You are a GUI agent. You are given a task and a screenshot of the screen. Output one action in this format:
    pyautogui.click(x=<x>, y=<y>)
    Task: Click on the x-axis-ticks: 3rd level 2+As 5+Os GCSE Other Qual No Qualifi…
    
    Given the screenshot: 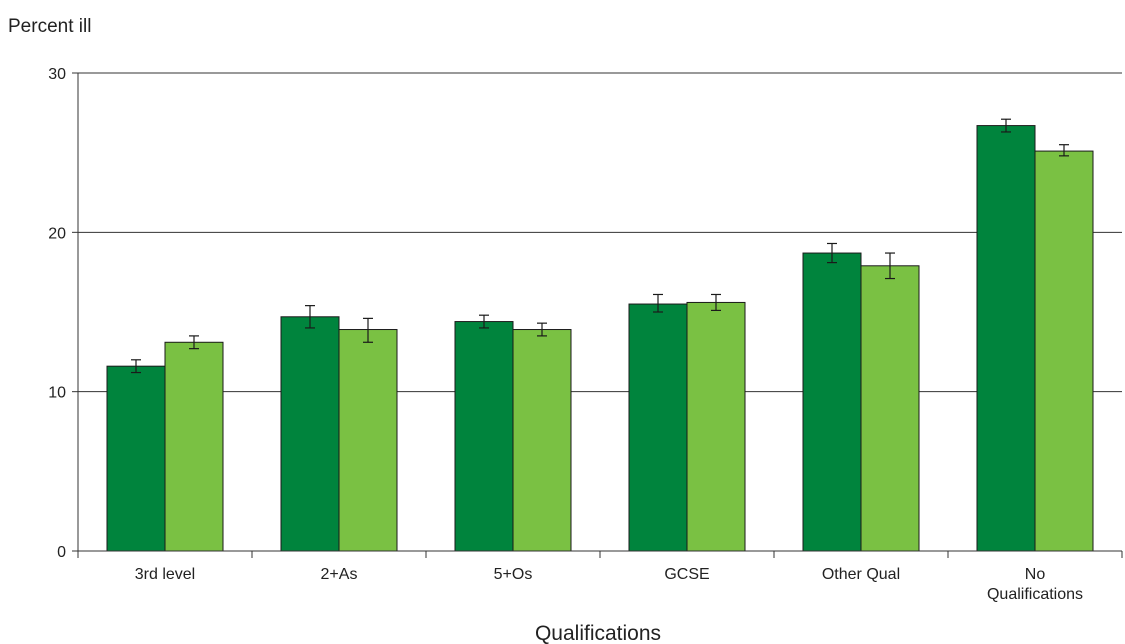 What is the action you would take?
    pyautogui.click(x=600, y=577)
    